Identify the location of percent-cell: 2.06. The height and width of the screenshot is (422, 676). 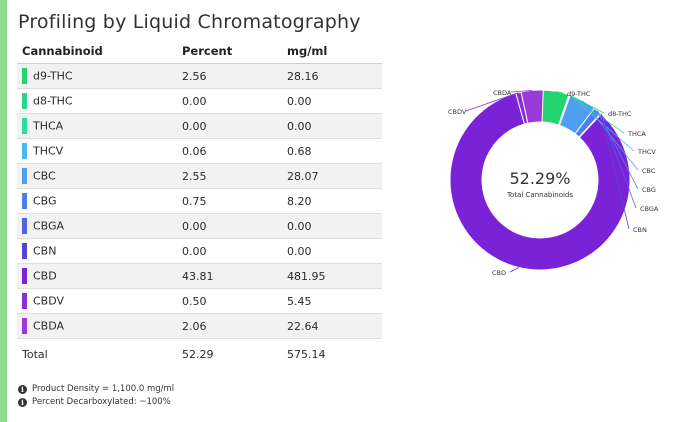
(234, 326).